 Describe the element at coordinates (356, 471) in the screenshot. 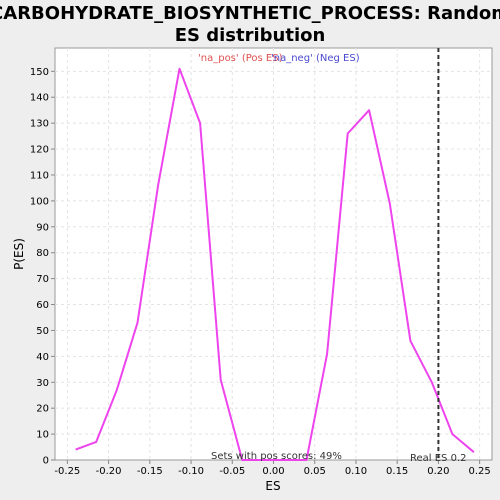

I see `x-tick-label: 0.10` at that location.